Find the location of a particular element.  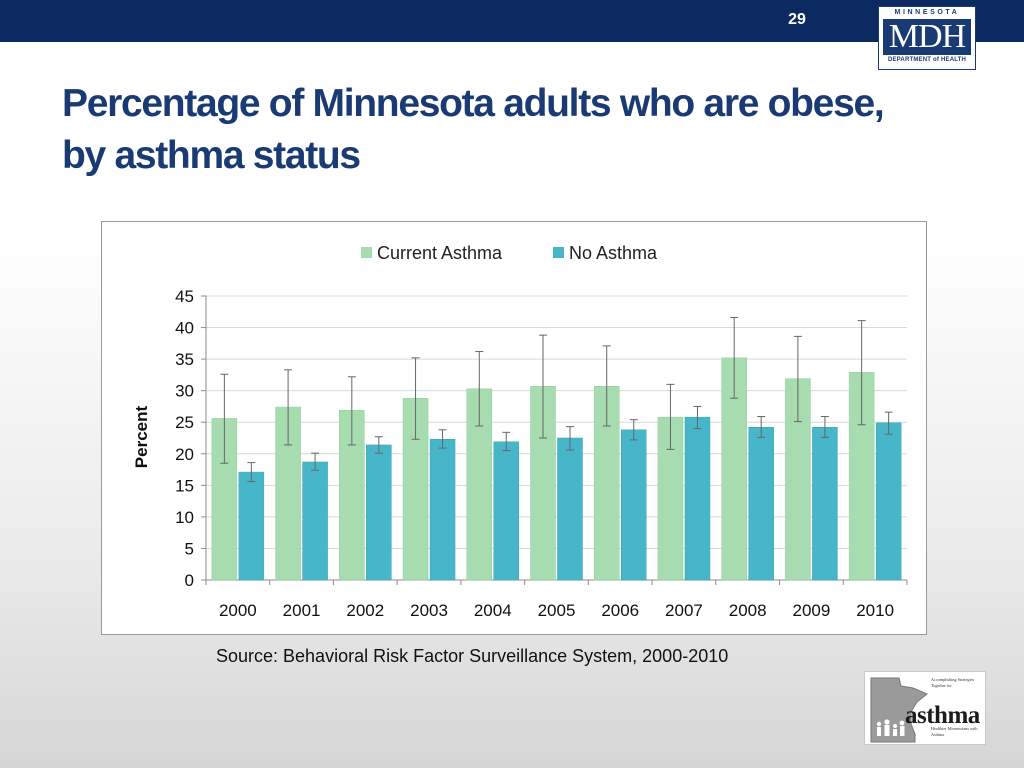

y-tick-label: 15 is located at coordinates (184, 485).